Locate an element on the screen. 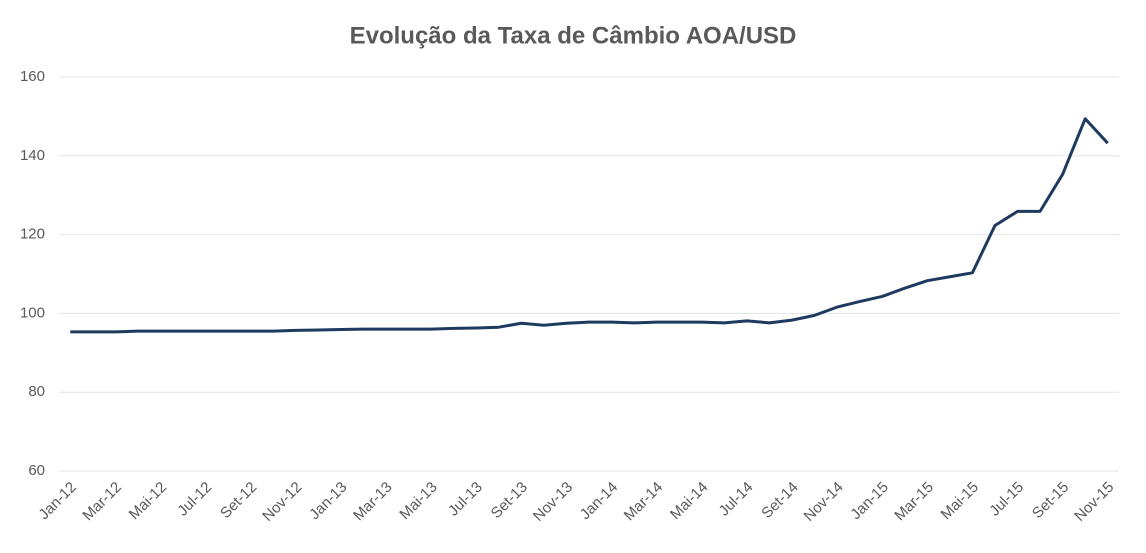 This screenshot has height=553, width=1146. x-tick-label: Set-12 is located at coordinates (238, 500).